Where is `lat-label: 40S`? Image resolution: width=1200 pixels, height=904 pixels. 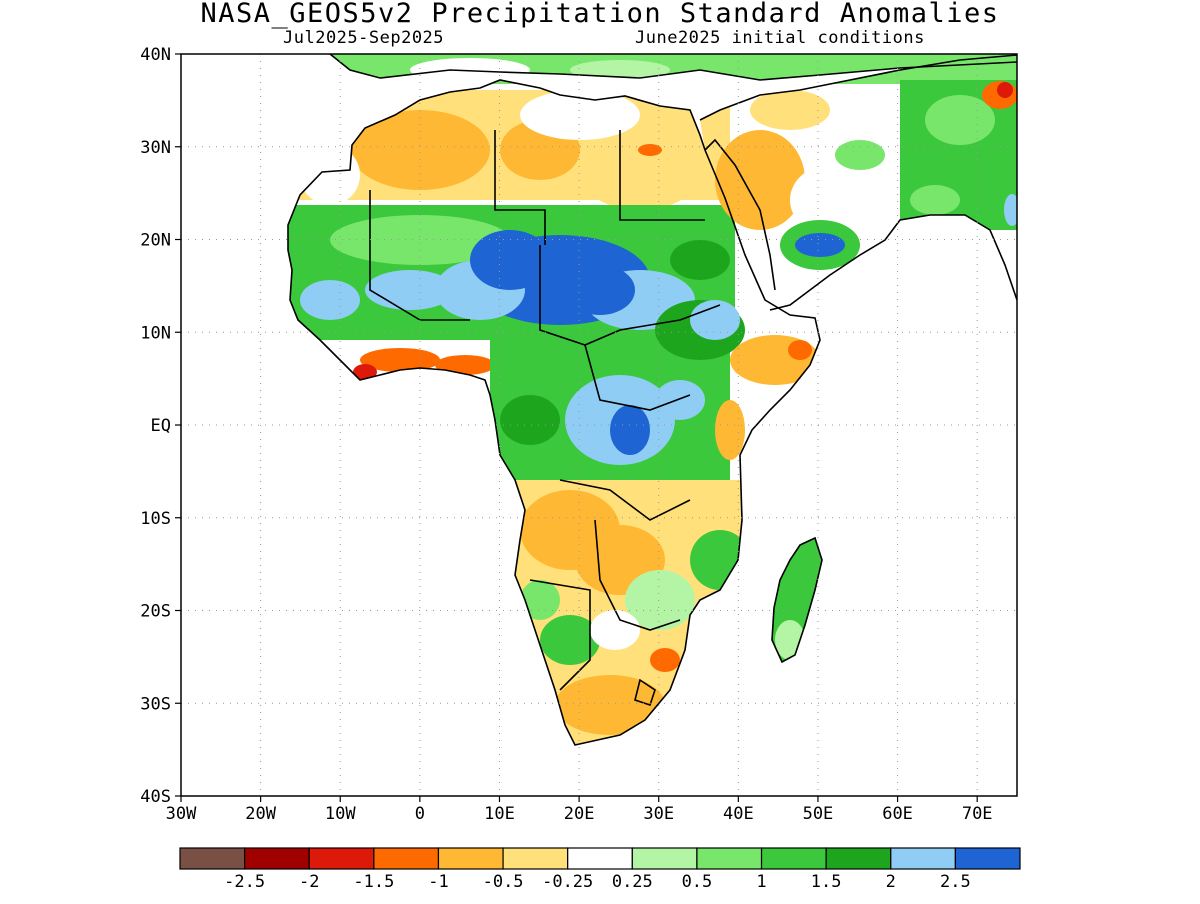
lat-label: 40S is located at coordinates (155, 797).